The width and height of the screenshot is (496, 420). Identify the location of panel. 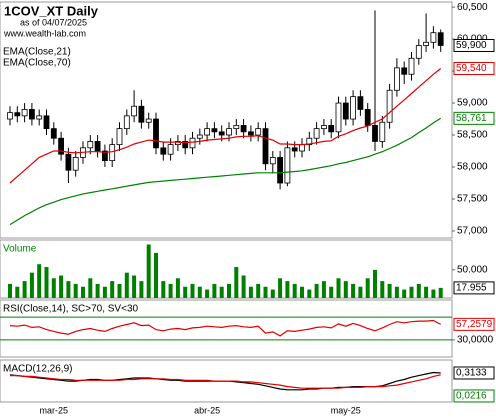
(226, 328).